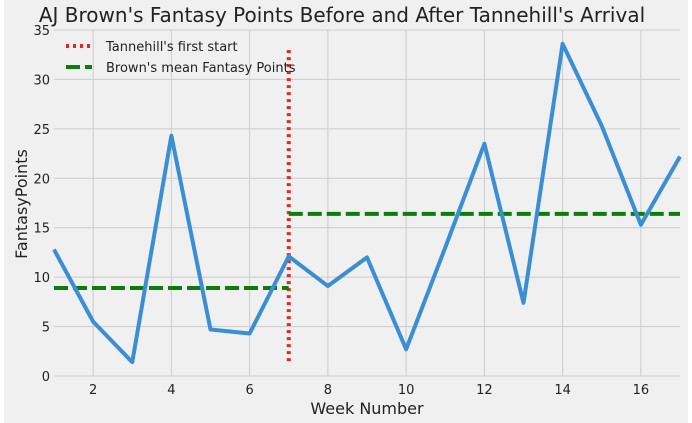  Describe the element at coordinates (484, 390) in the screenshot. I see `x-tick-label: 12` at that location.